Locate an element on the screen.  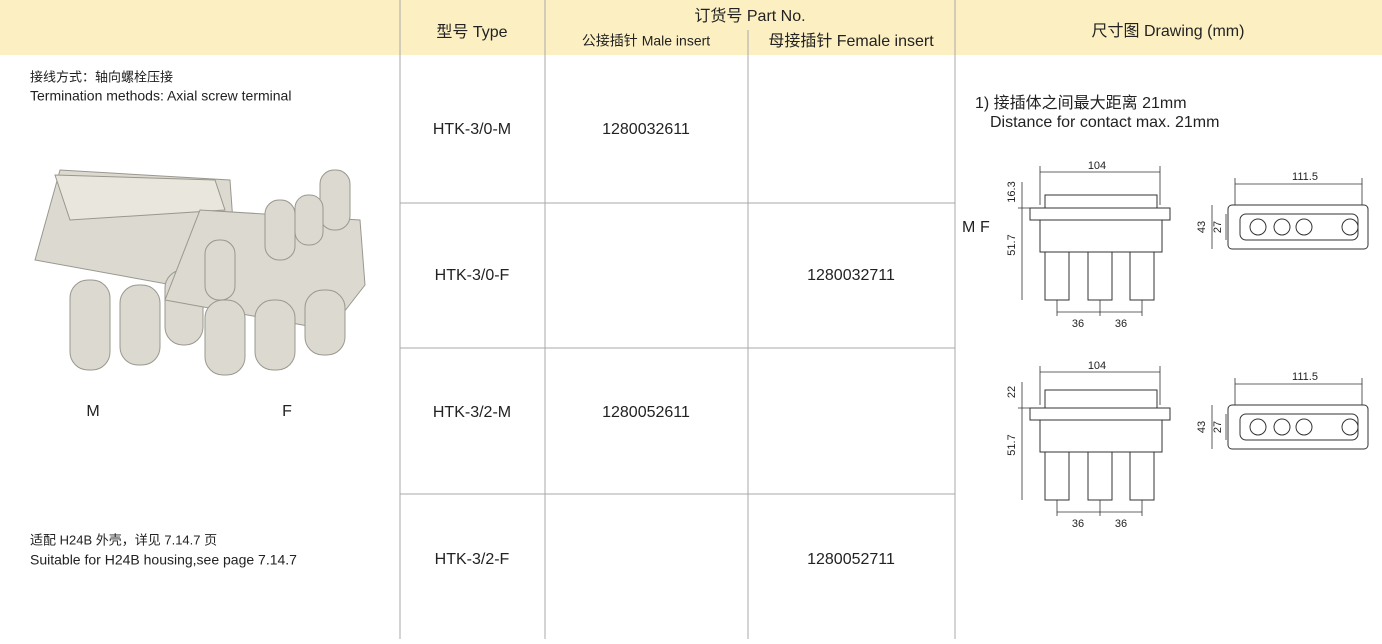
header-drawing: 尺寸图 Drawing (mm) is located at coordinates (1168, 31).